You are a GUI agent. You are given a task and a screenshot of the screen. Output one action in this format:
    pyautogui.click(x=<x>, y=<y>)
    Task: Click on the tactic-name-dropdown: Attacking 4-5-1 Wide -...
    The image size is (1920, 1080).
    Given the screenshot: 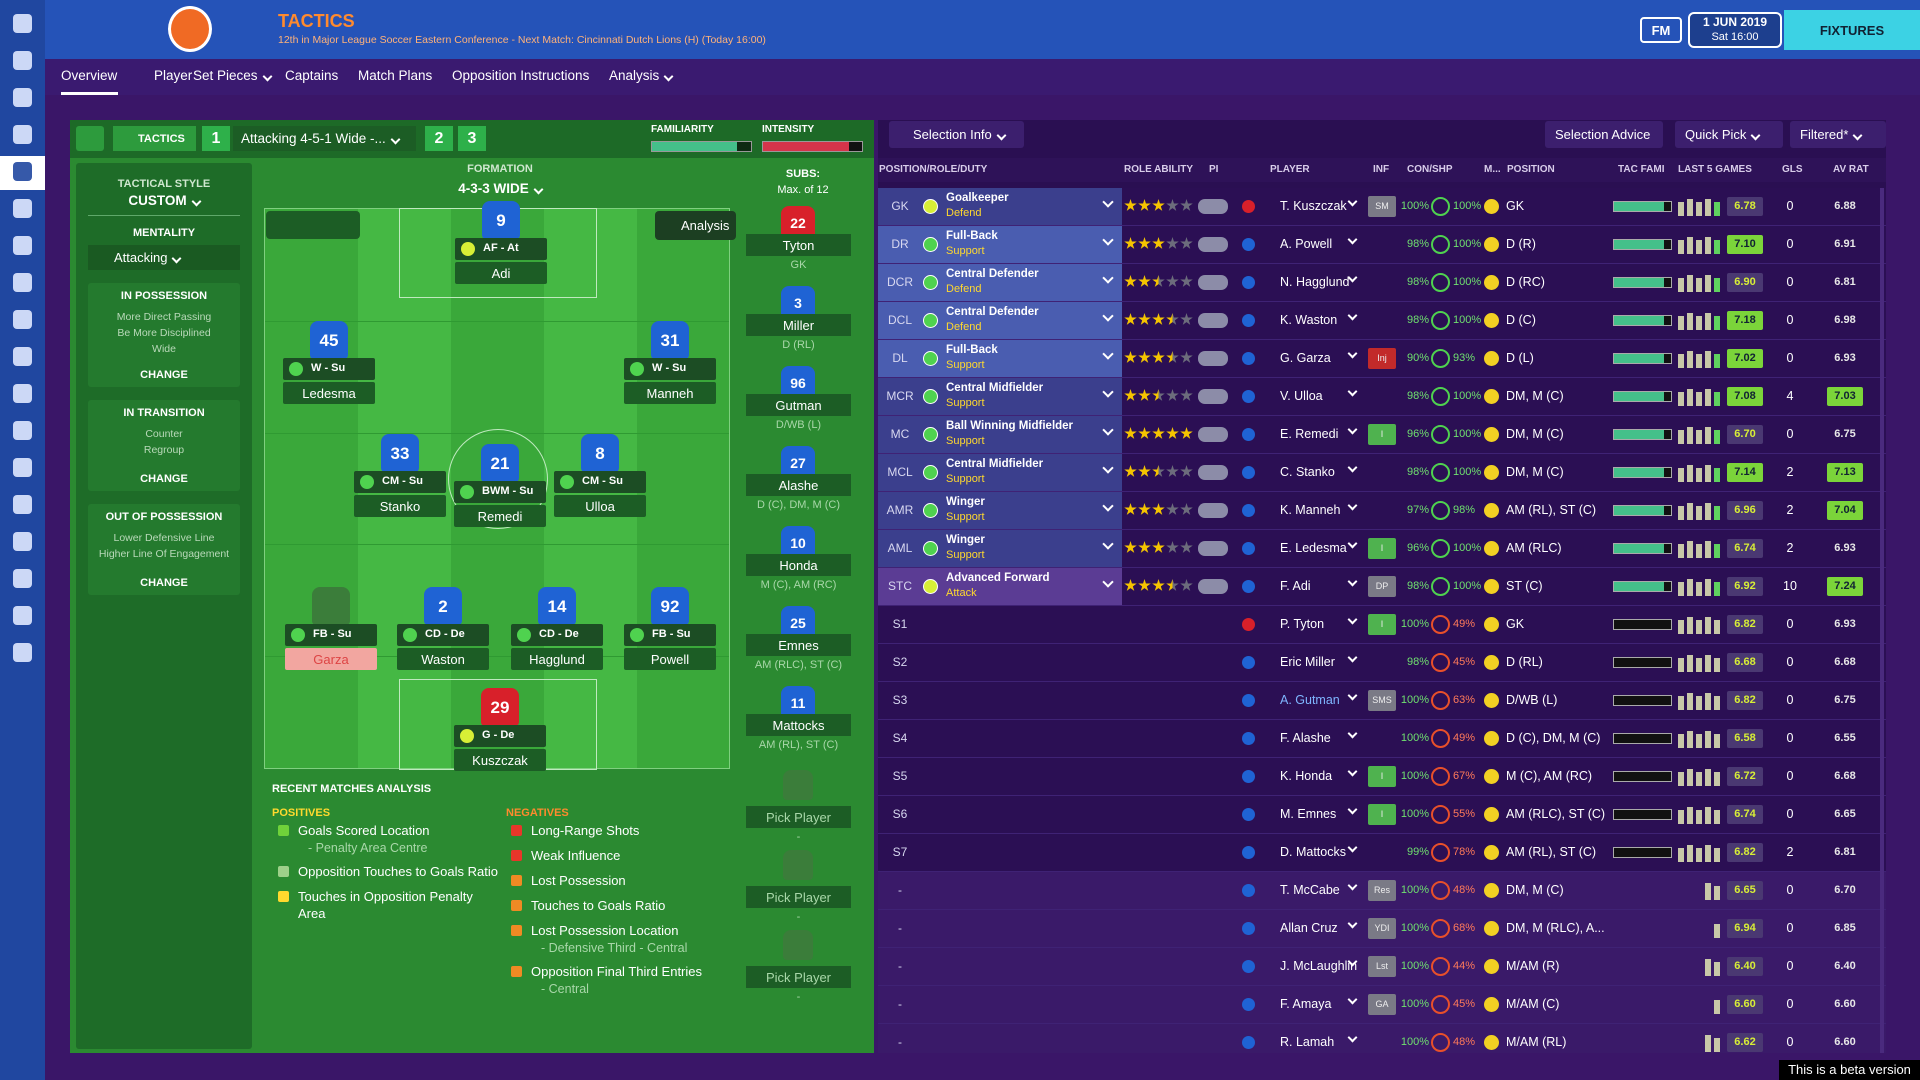 What is the action you would take?
    pyautogui.click(x=324, y=138)
    